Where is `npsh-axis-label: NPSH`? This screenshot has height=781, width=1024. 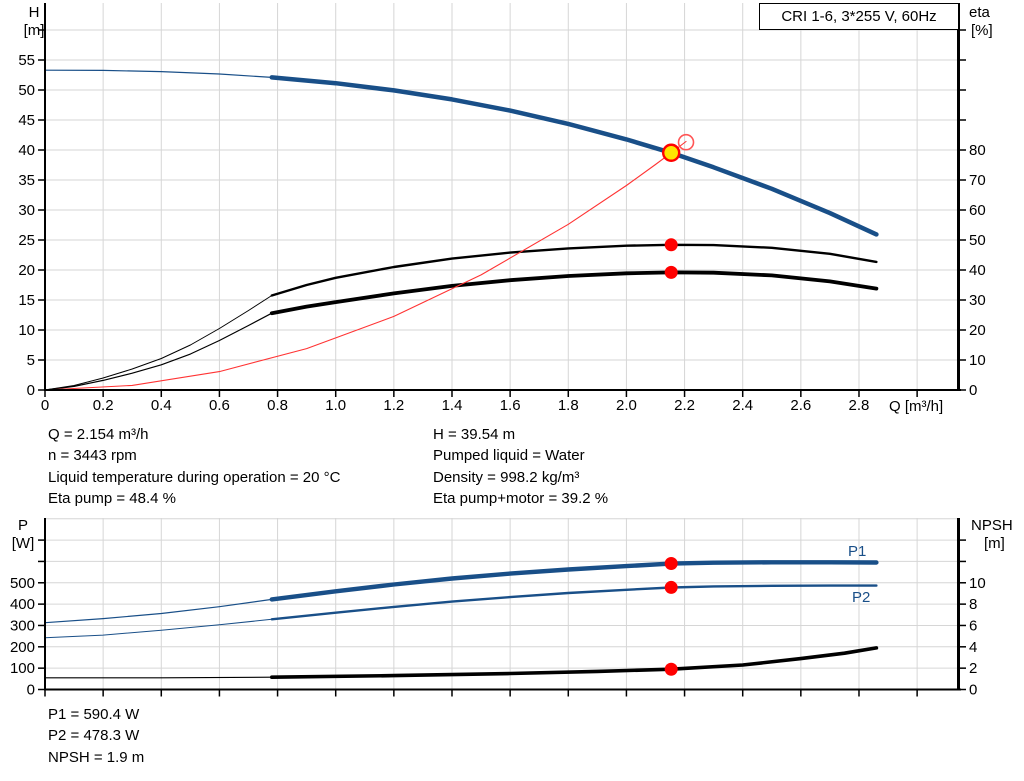
npsh-axis-label: NPSH is located at coordinates (992, 525).